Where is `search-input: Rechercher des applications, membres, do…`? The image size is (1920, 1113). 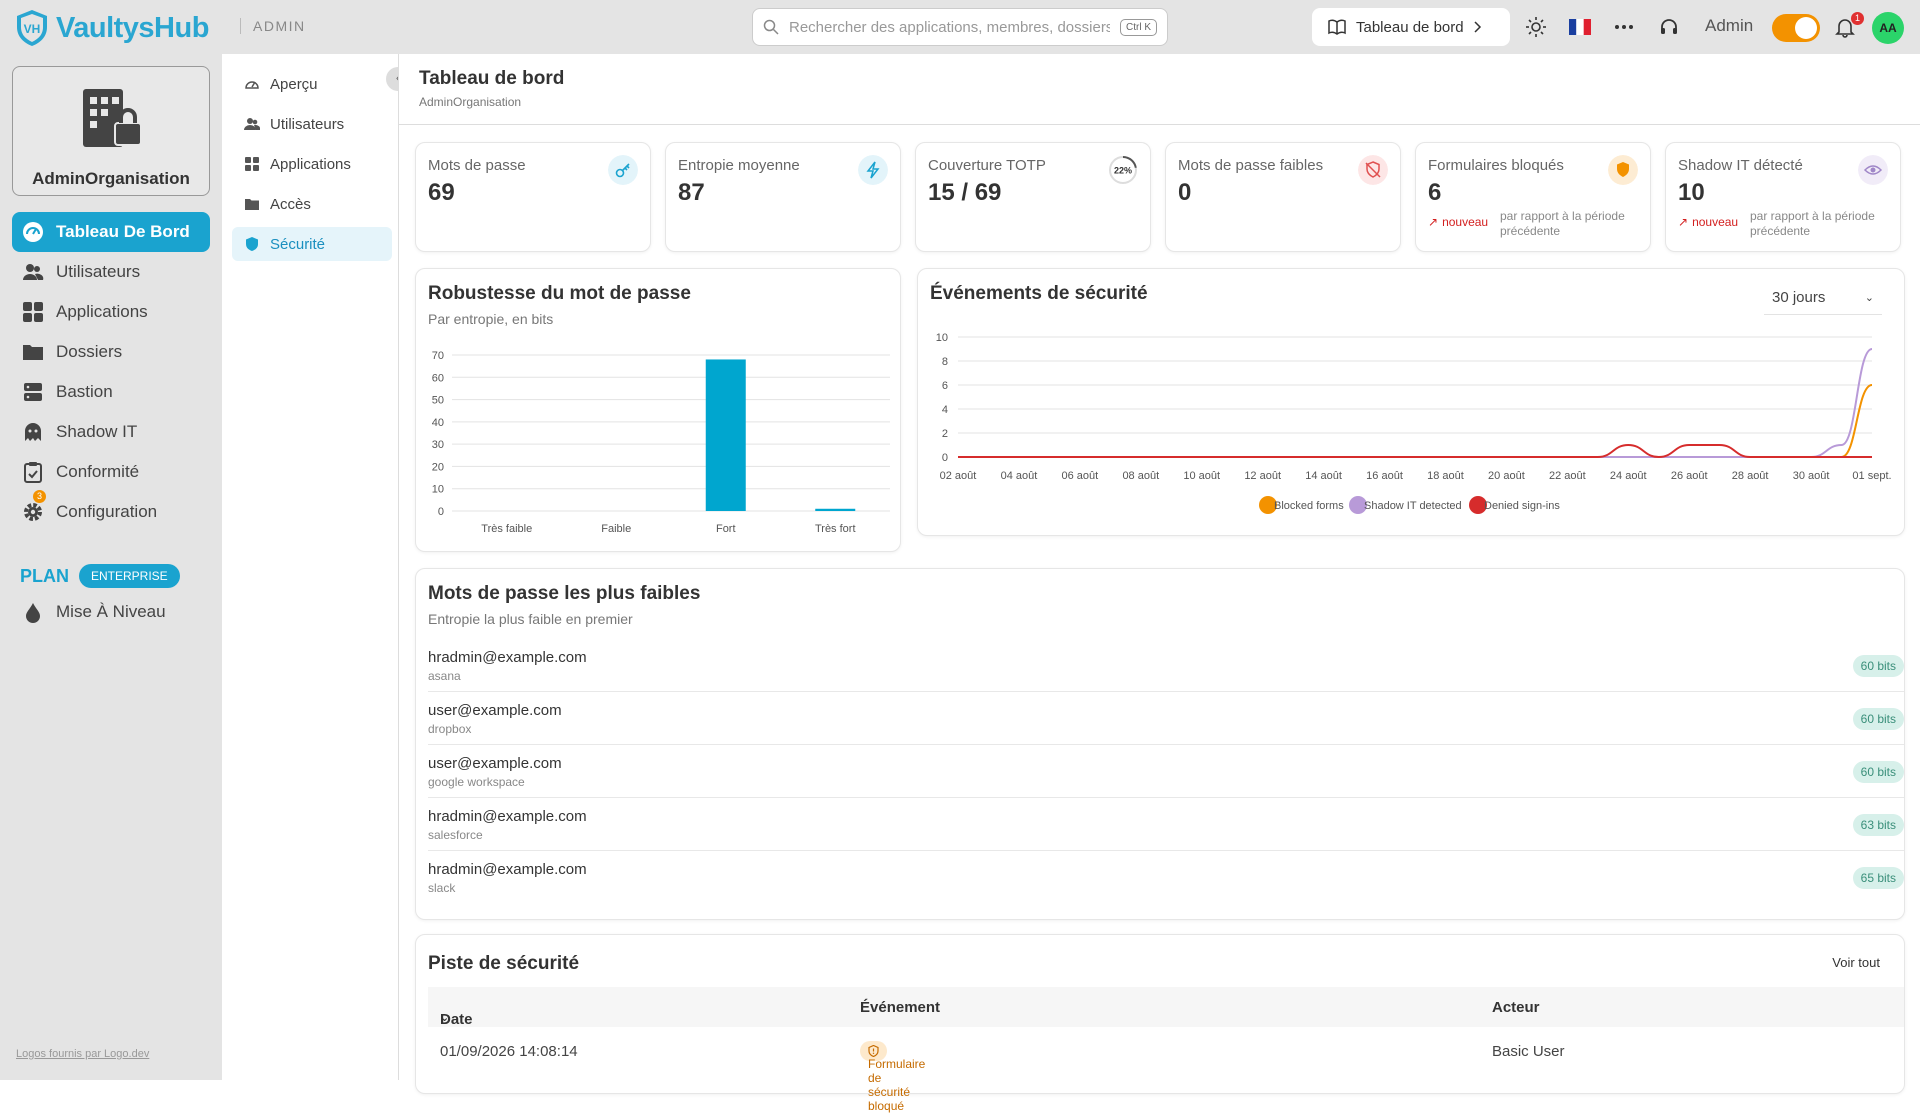 search-input: Rechercher des applications, membres, do… is located at coordinates (949, 27).